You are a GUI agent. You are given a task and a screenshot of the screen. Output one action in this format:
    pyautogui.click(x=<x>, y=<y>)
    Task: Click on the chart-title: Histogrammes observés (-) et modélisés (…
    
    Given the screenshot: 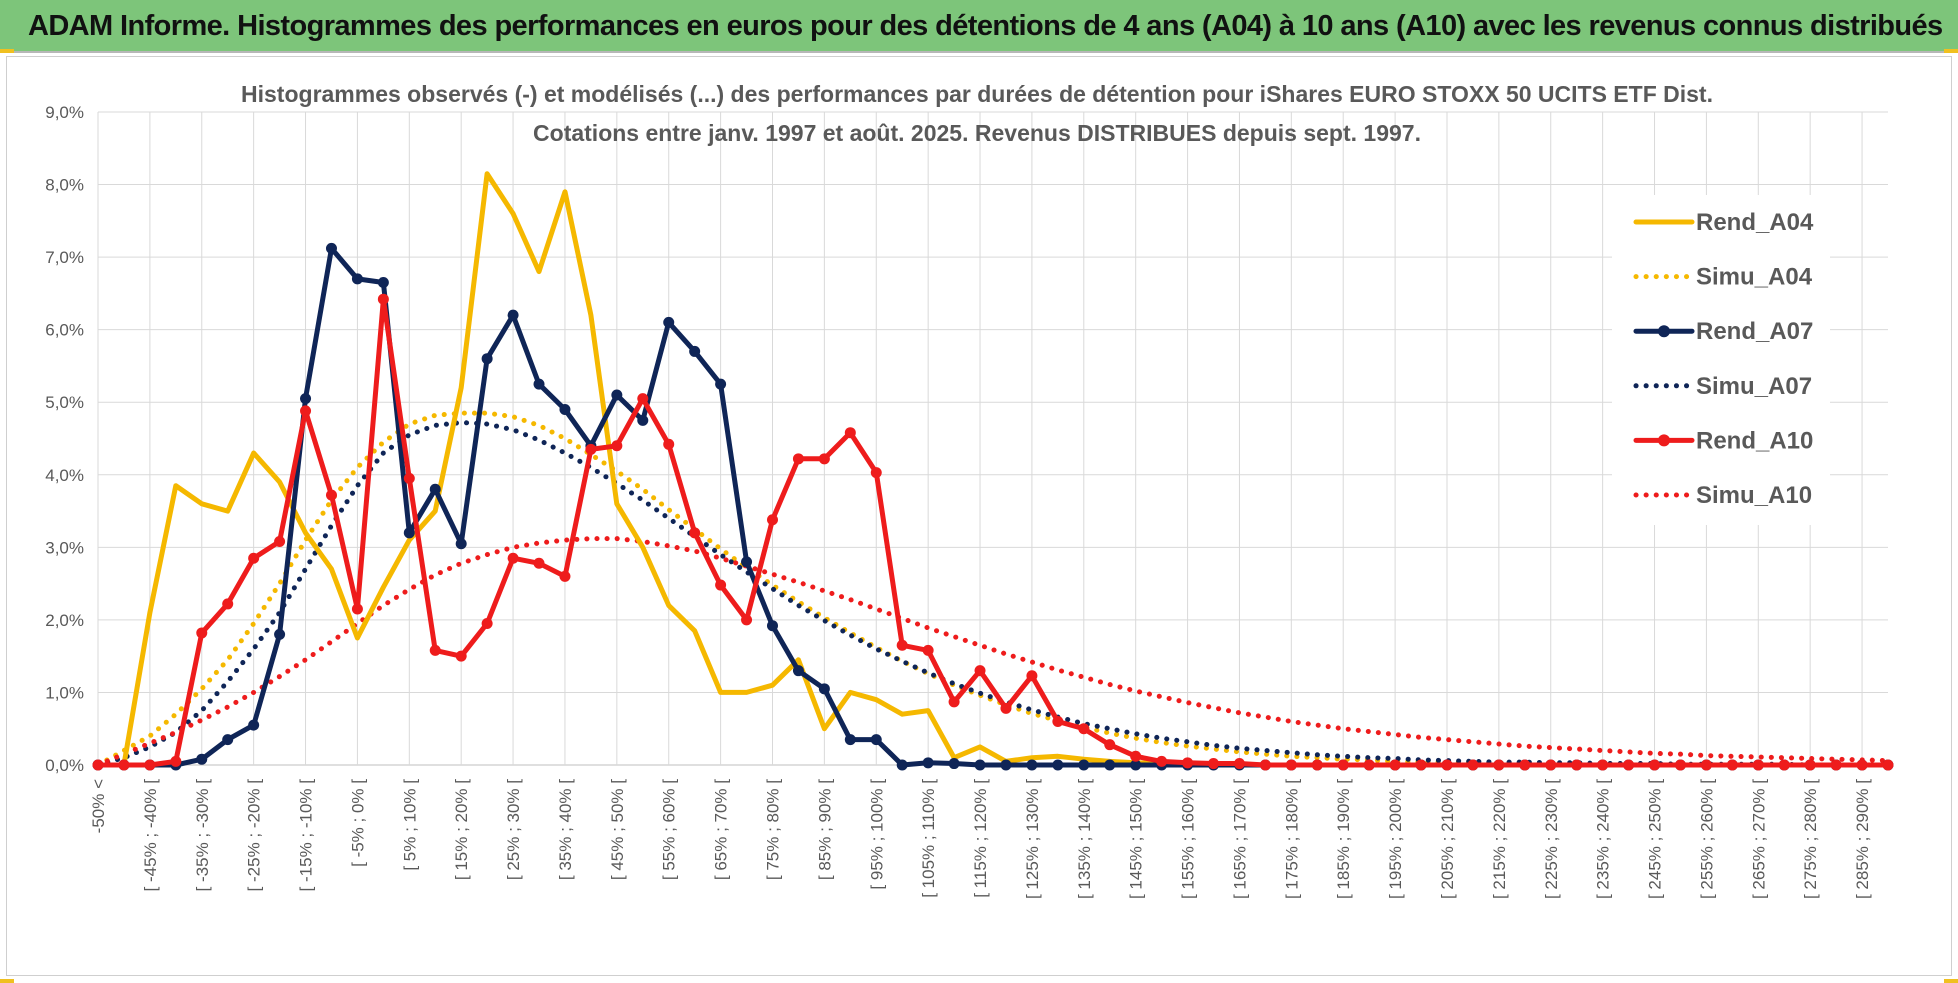 What is the action you would take?
    pyautogui.click(x=977, y=94)
    